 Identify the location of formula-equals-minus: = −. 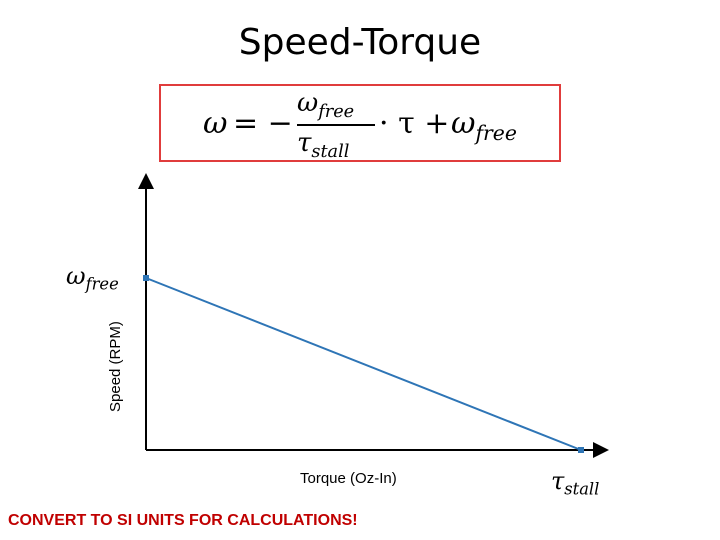
(263, 123).